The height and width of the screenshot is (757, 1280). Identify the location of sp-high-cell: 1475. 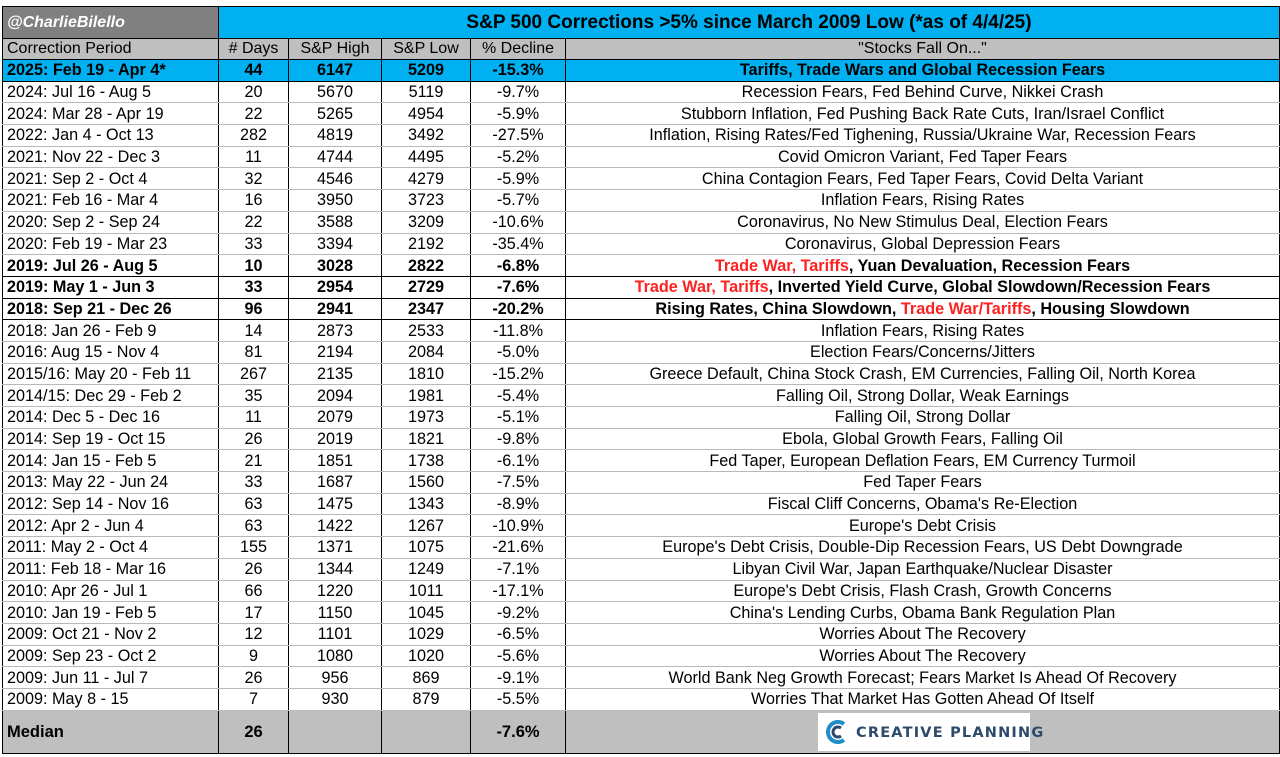
(335, 504).